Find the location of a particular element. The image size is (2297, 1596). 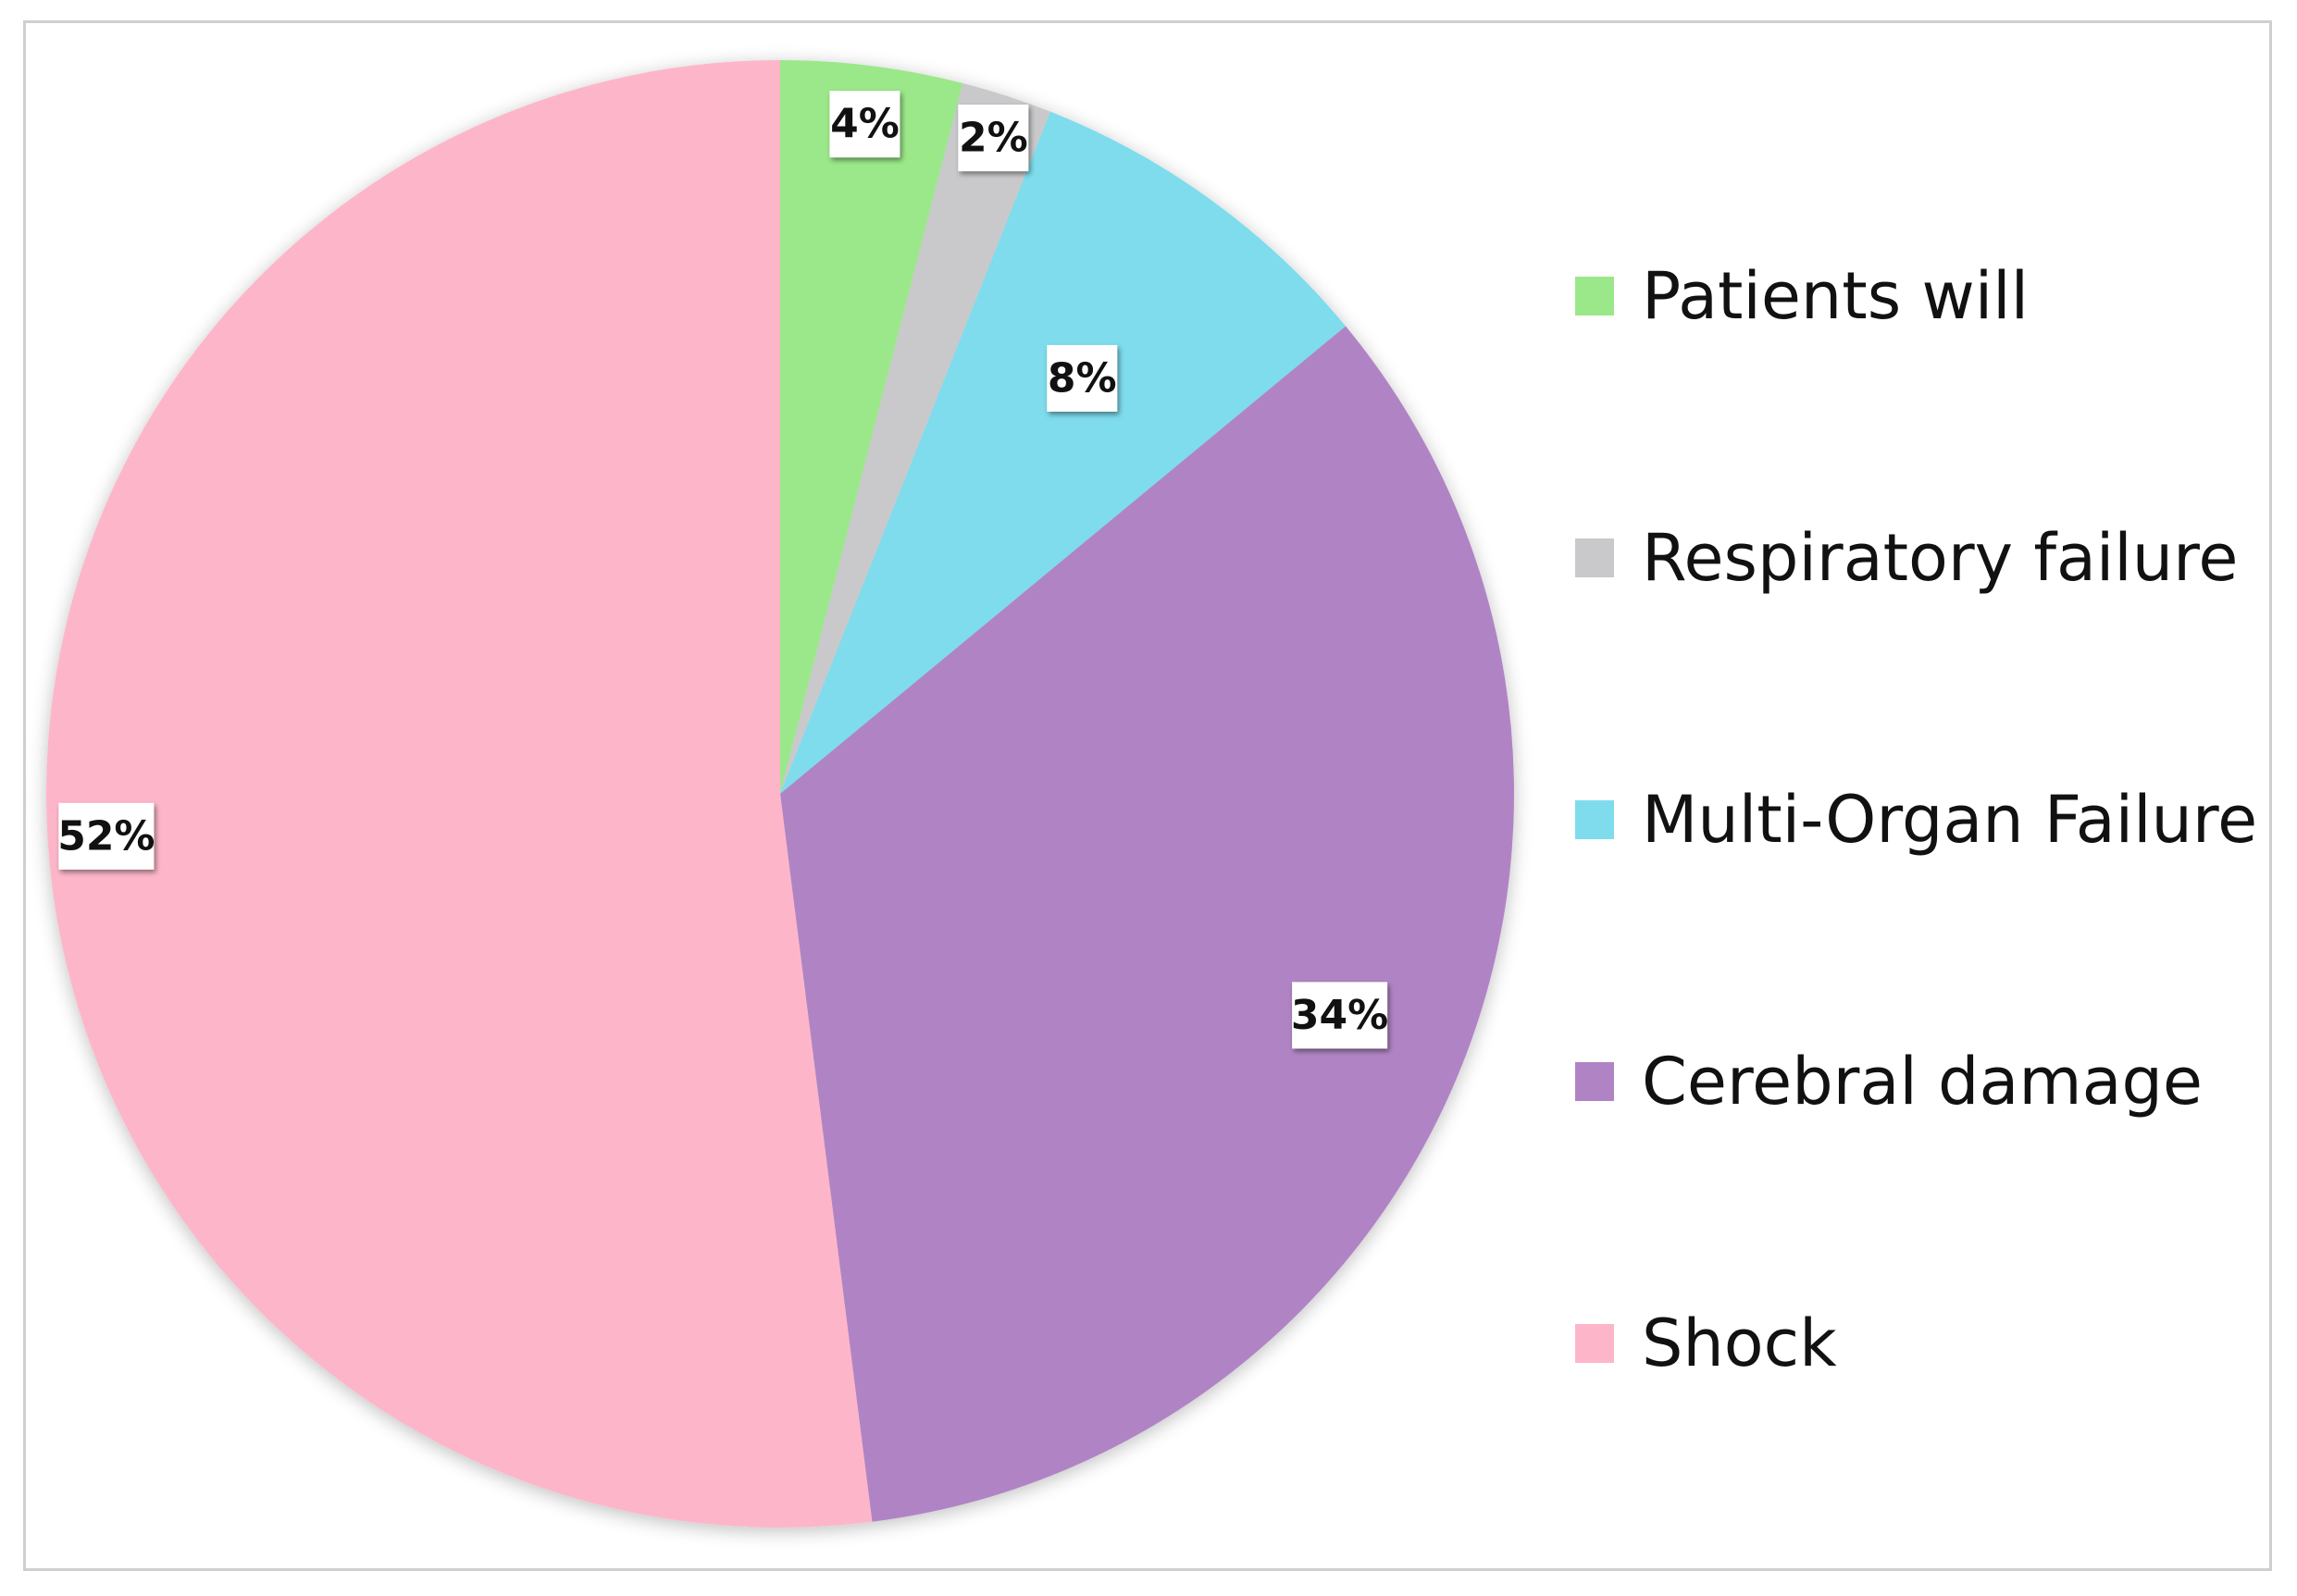

legend-item-respiratory-failure: Respiratory failure is located at coordinates (1906, 558).